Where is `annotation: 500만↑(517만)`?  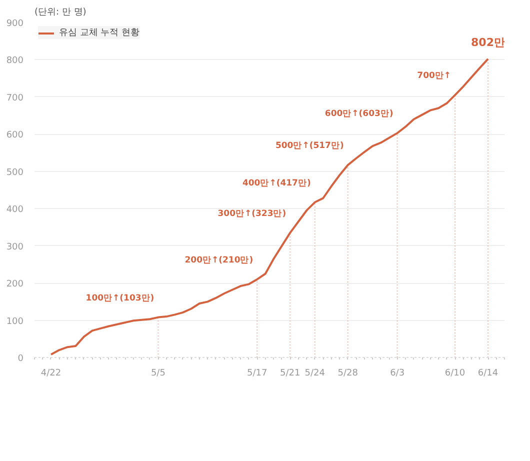
annotation: 500만↑(517만) is located at coordinates (309, 146).